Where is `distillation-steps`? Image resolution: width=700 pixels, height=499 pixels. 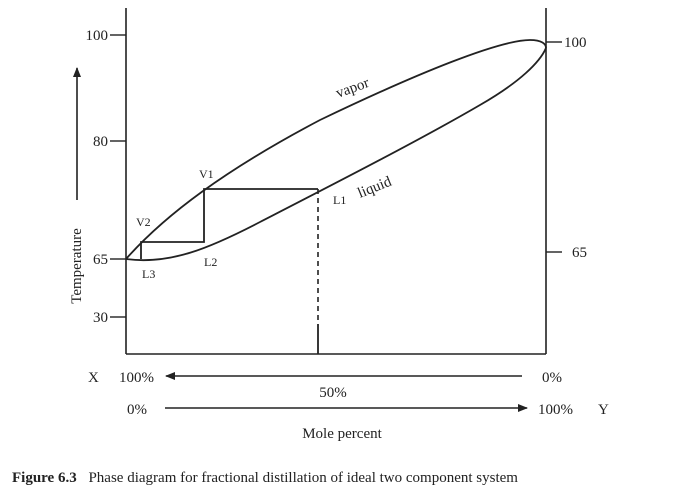 distillation-steps is located at coordinates (229, 223).